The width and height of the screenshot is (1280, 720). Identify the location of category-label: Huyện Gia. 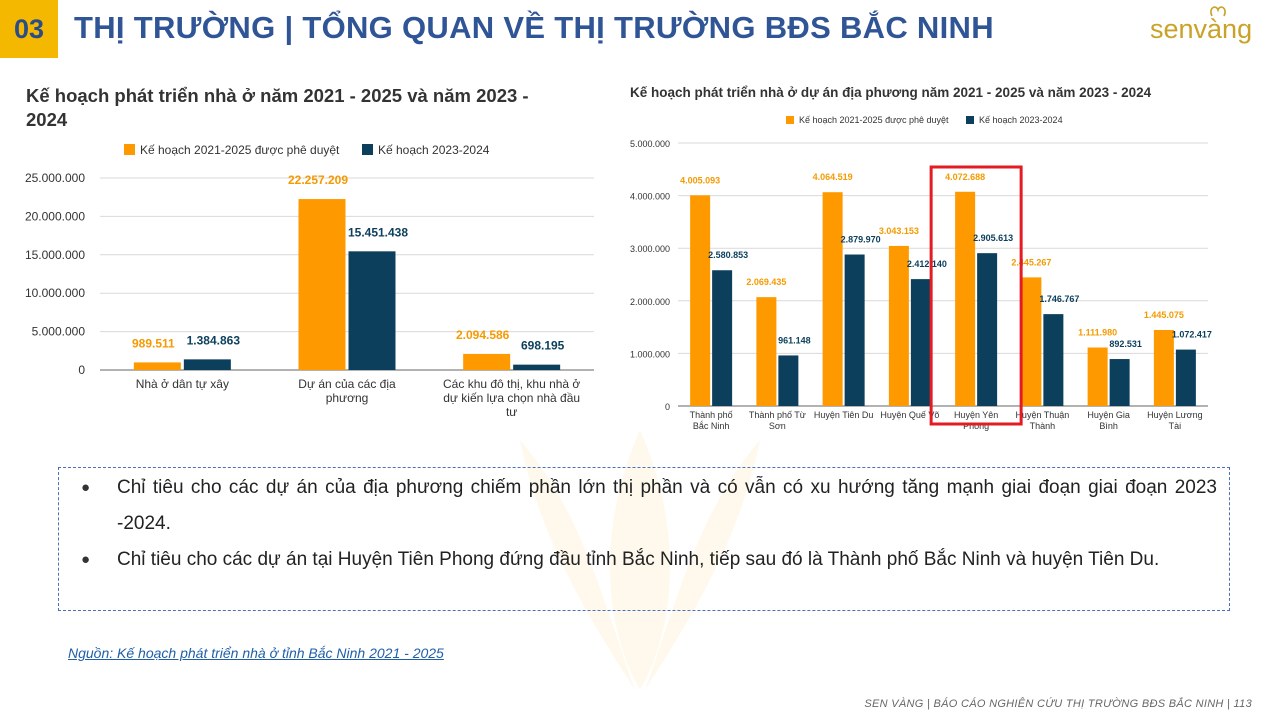
(1108, 415).